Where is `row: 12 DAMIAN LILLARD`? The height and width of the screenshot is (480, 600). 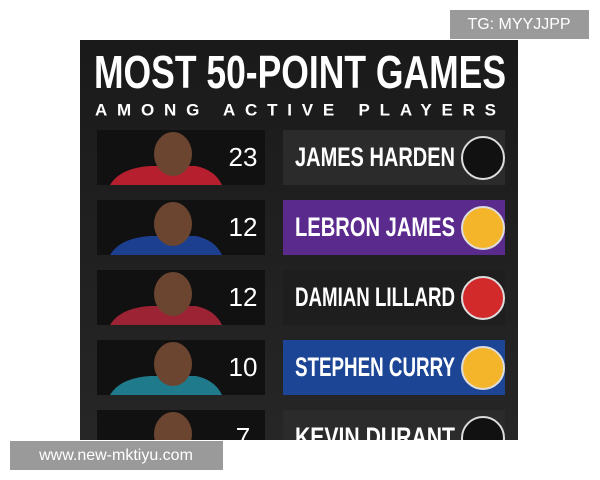 row: 12 DAMIAN LILLARD is located at coordinates (301, 297).